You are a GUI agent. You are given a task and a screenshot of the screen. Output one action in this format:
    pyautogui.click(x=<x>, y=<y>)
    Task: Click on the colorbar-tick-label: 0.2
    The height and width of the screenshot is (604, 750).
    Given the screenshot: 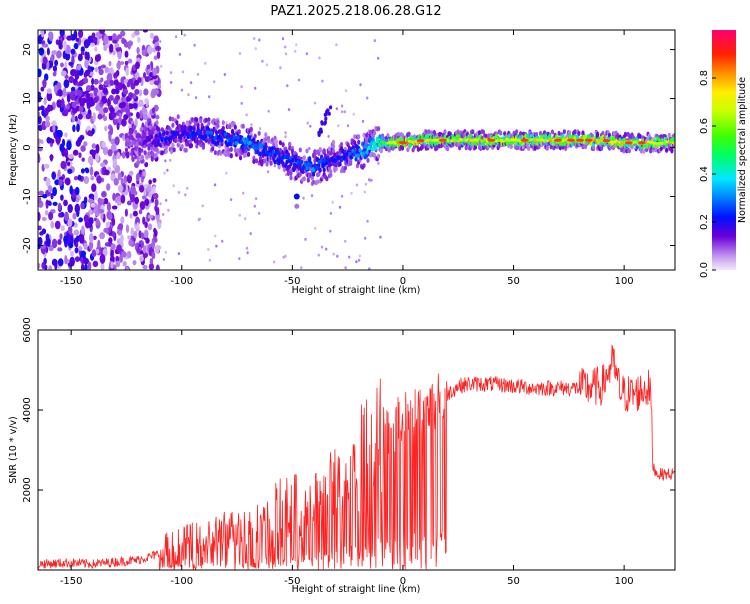 What is the action you would take?
    pyautogui.click(x=704, y=222)
    